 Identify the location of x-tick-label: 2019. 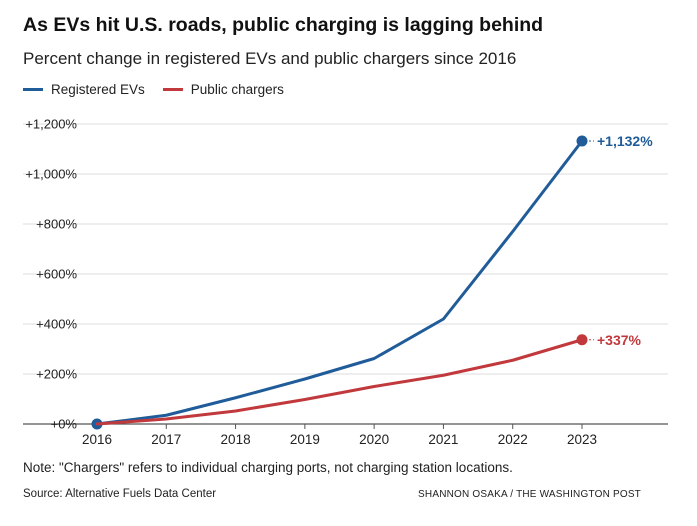
(305, 439).